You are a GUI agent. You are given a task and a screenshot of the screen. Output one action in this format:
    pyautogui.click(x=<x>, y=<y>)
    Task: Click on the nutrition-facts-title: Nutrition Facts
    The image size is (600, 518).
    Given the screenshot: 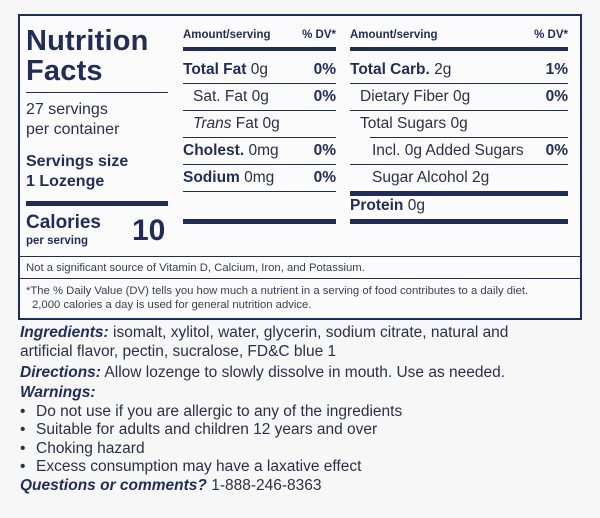 What is the action you would take?
    pyautogui.click(x=87, y=56)
    